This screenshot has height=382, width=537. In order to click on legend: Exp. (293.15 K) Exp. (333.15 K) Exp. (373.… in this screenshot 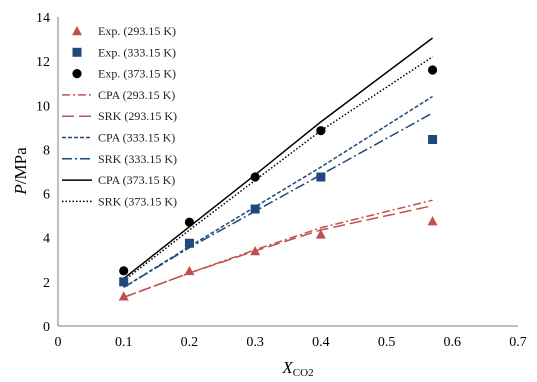, I will do `click(119, 116)`.